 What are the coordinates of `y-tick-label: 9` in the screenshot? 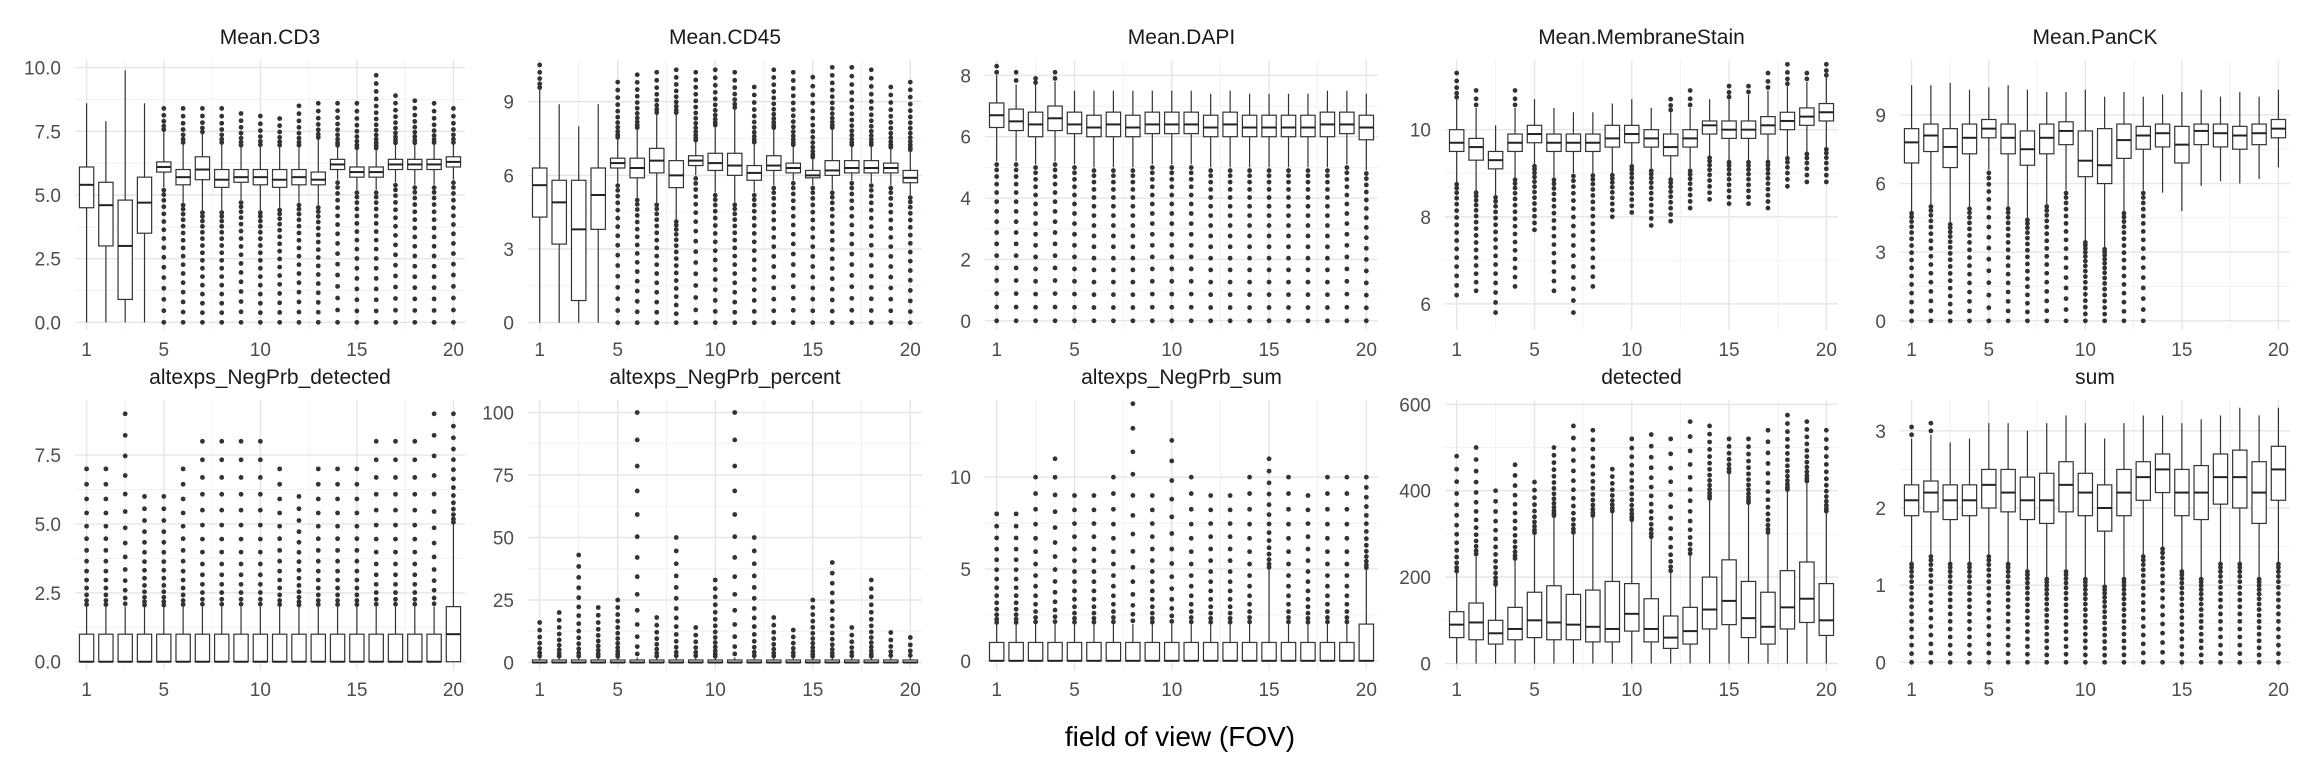 It's located at (1880, 116).